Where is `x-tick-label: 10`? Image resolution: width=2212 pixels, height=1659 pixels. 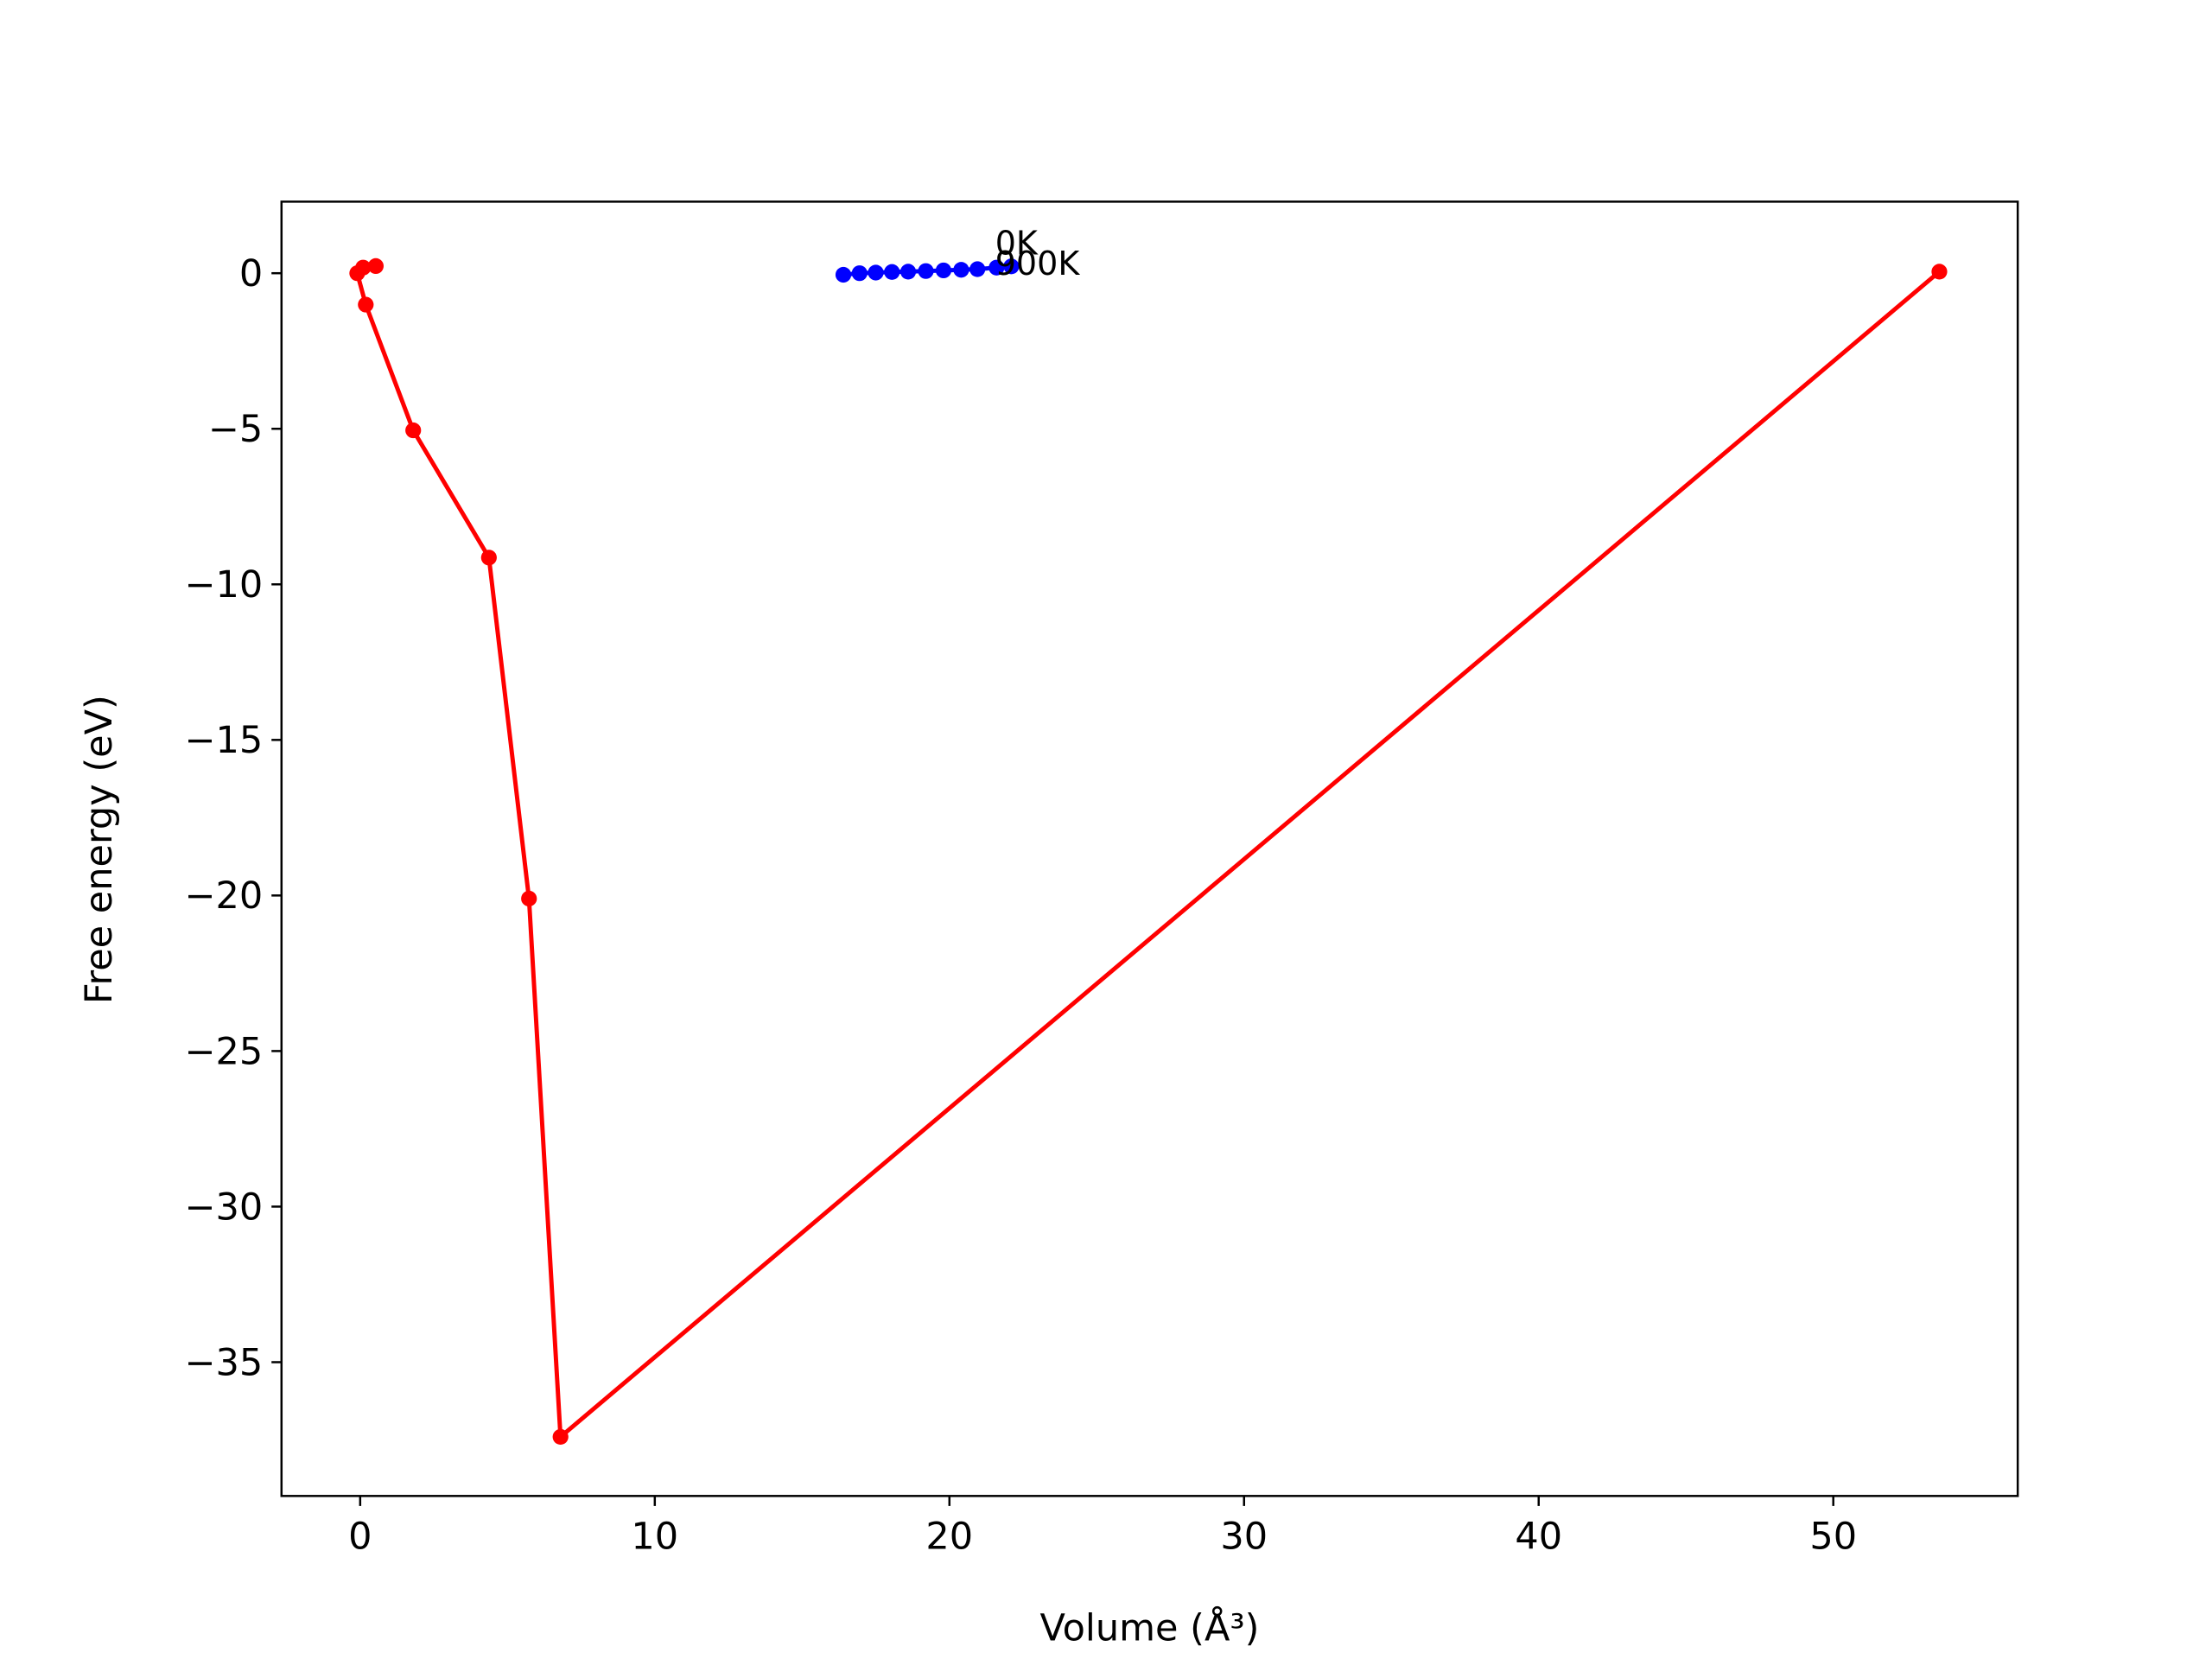 x-tick-label: 10 is located at coordinates (654, 1537).